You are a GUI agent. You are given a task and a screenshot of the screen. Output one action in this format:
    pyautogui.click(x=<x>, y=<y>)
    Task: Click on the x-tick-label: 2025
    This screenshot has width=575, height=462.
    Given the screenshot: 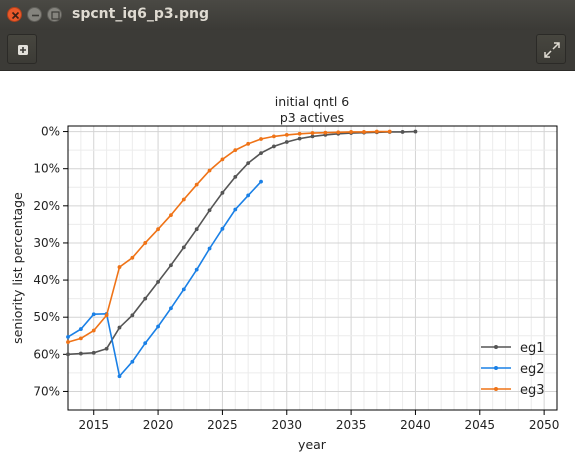 What is the action you would take?
    pyautogui.click(x=222, y=425)
    